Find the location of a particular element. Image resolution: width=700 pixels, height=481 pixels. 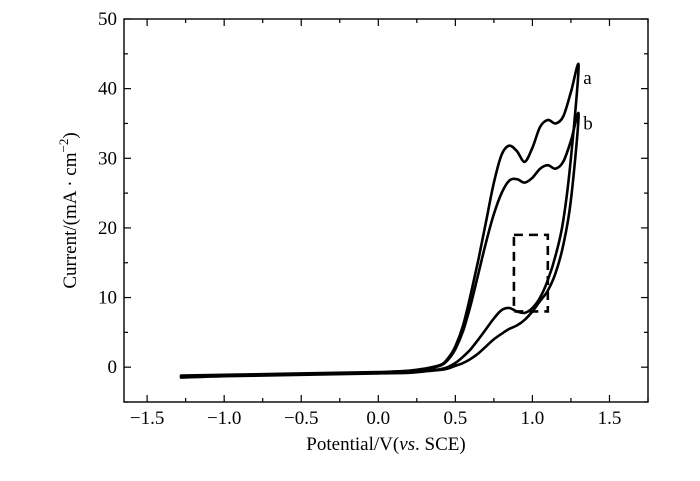

x-tick-label: −1.0 is located at coordinates (224, 418).